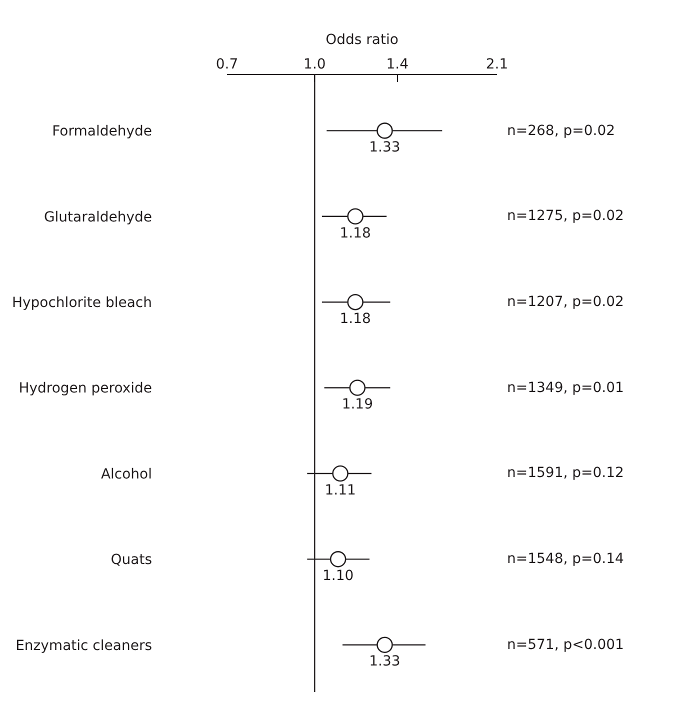 The image size is (678, 714). I want to click on x-tick-label: 1.4, so click(397, 64).